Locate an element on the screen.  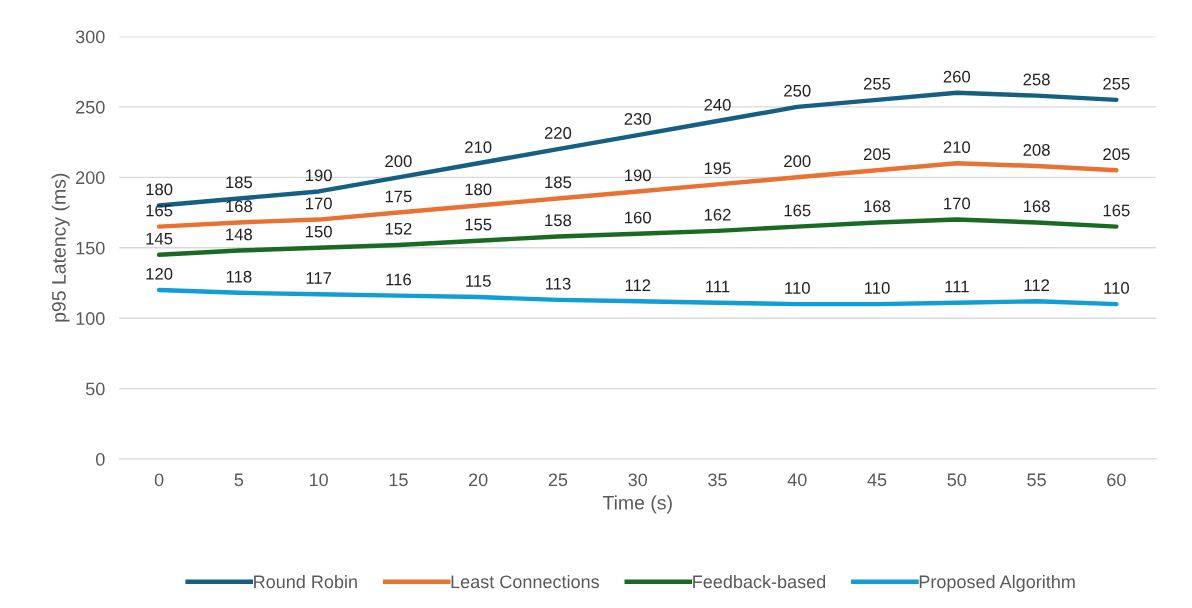
y-tick-label: 250 is located at coordinates (90, 107).